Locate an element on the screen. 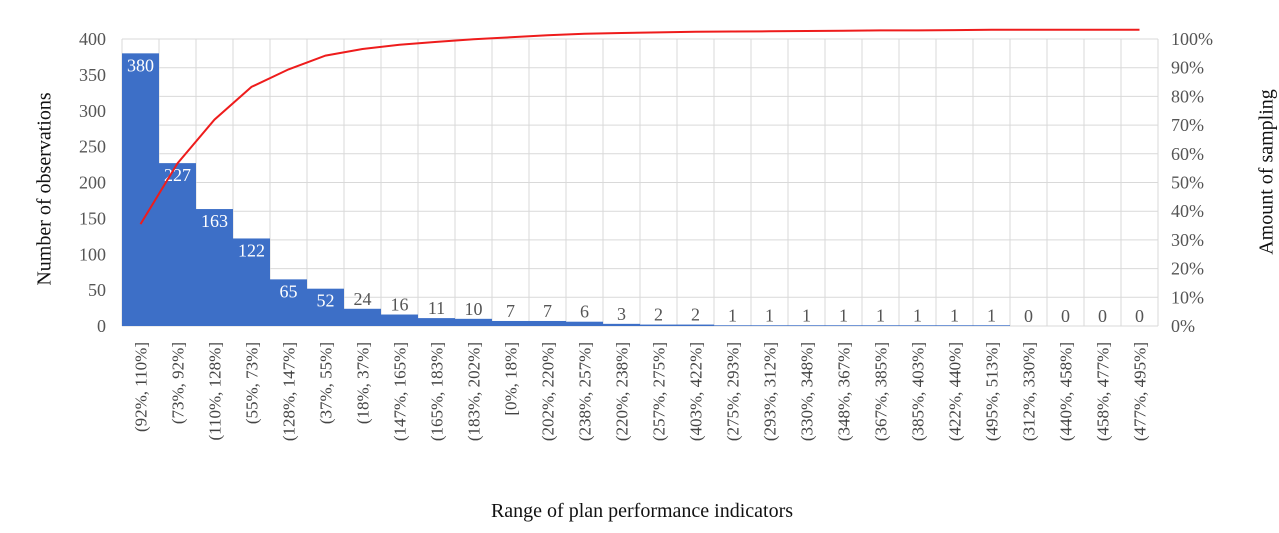 The image size is (1279, 533). x-tick-label: (293%, 312%] is located at coordinates (770, 391).